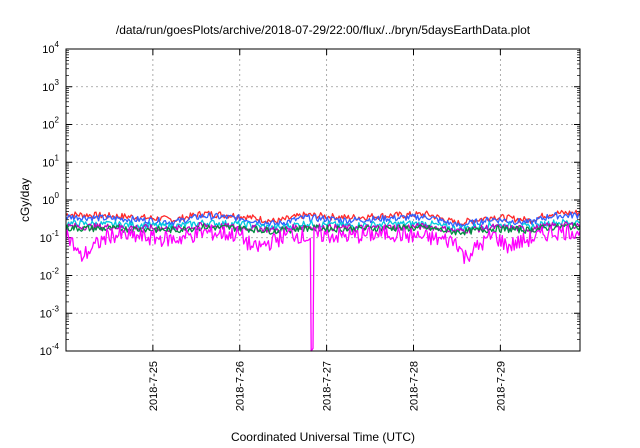 The height and width of the screenshot is (448, 640). Describe the element at coordinates (50, 350) in the screenshot. I see `y-tick-label: 10⁻⁴` at that location.